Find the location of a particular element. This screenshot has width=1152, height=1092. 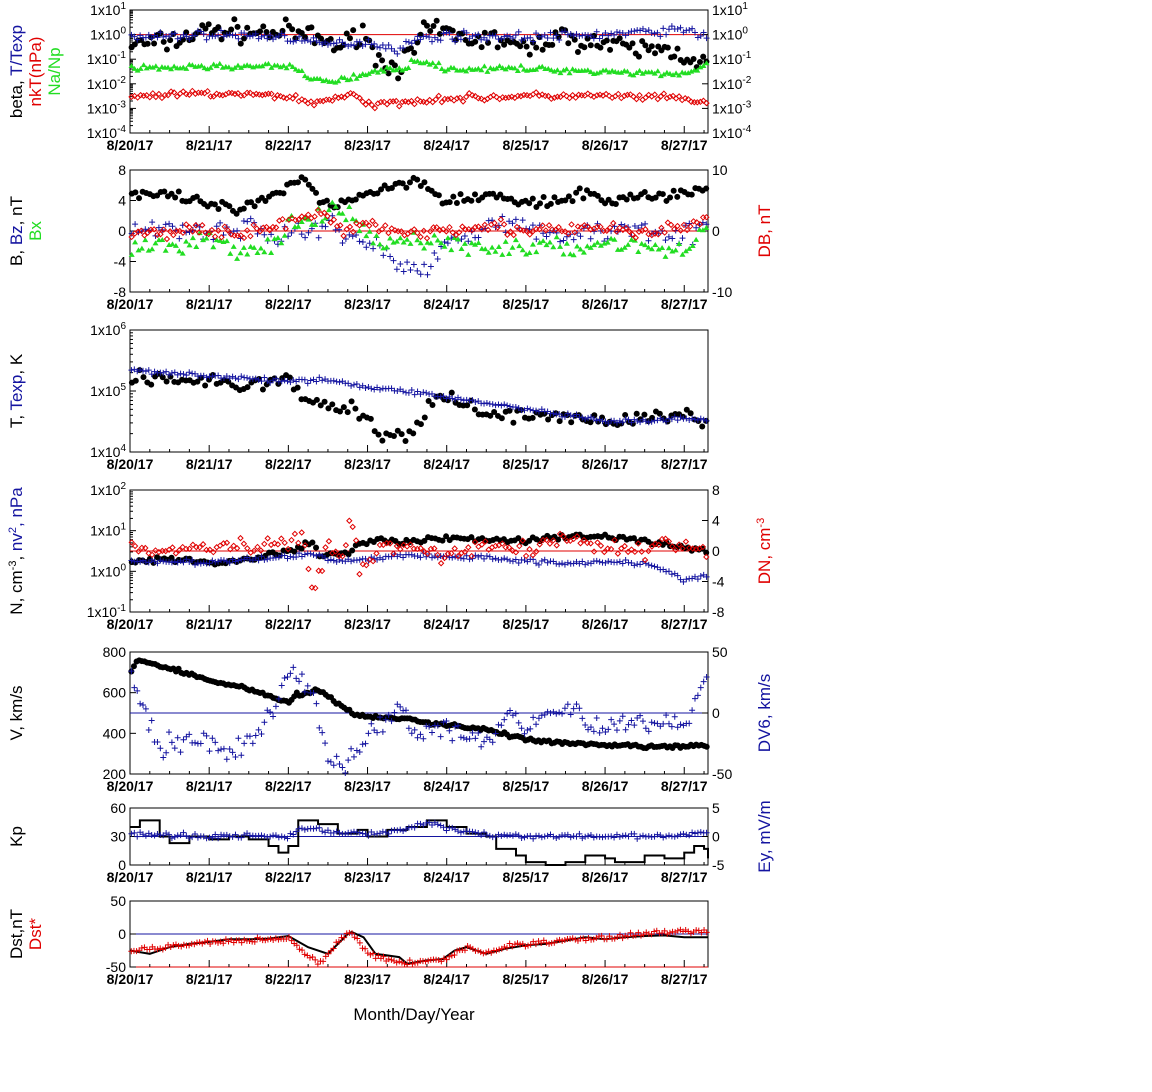

label-part: , nPa is located at coordinates (16, 507).